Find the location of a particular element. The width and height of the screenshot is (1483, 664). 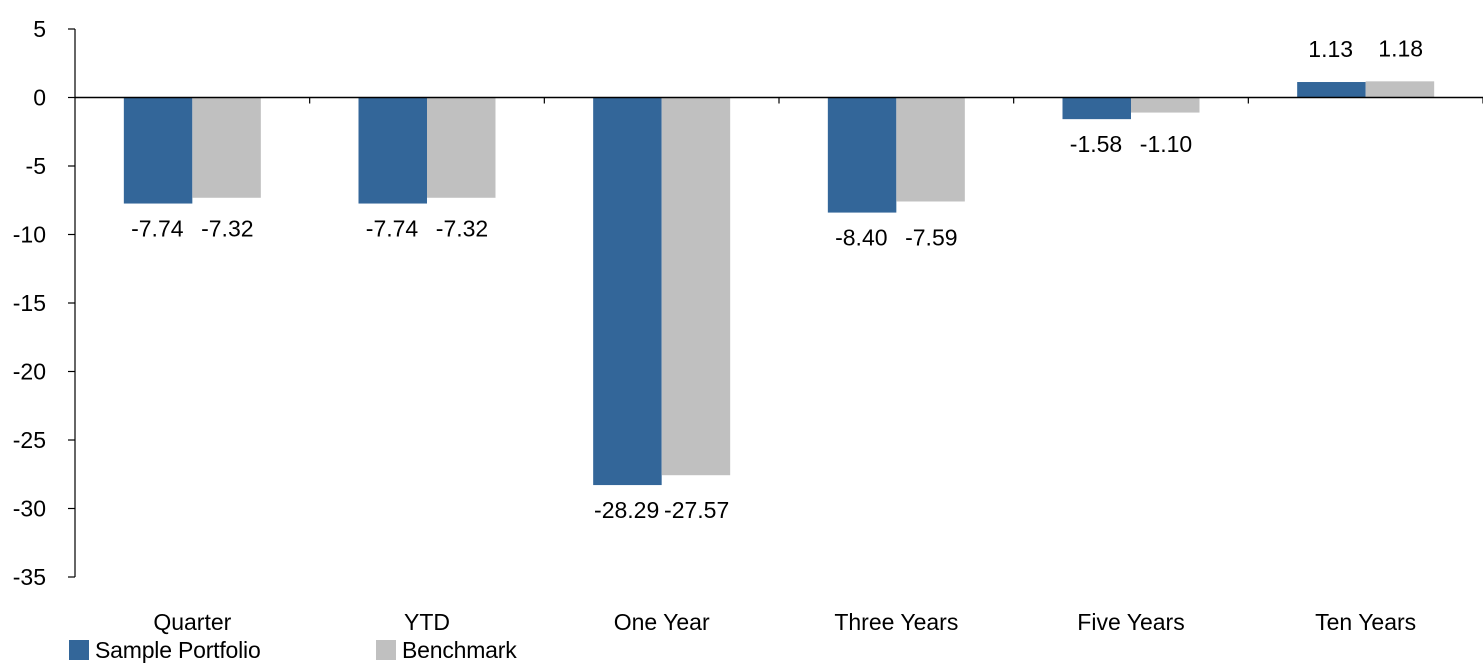

legend-swatch-benchmark is located at coordinates (386, 650).